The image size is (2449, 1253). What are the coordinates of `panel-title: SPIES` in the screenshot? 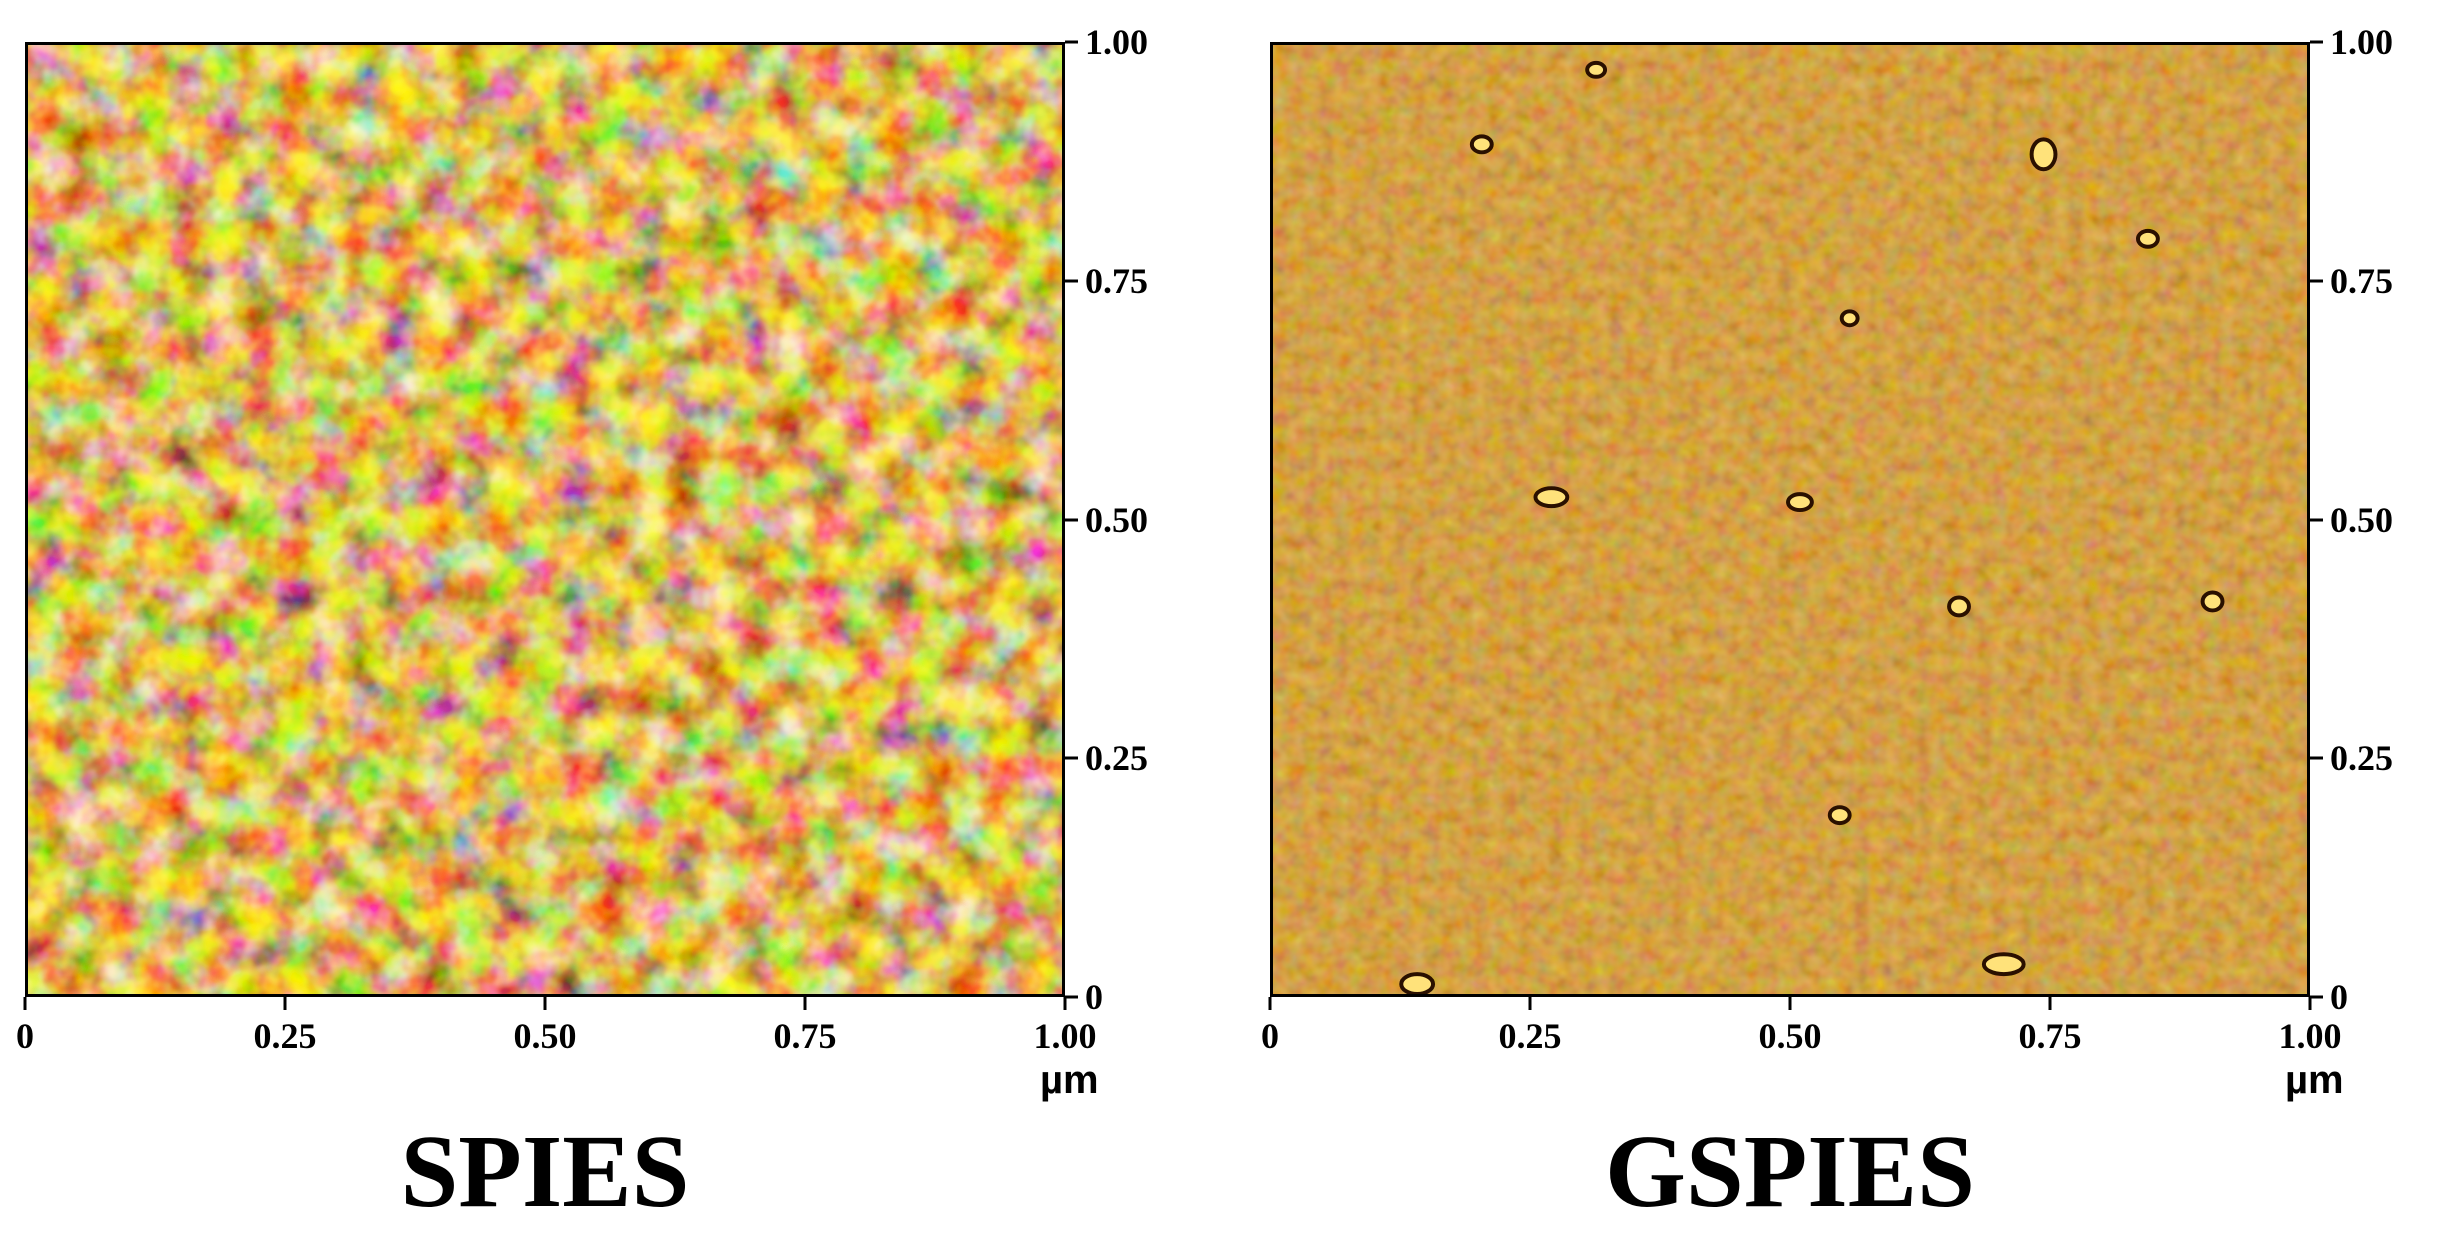 It's located at (545, 1171).